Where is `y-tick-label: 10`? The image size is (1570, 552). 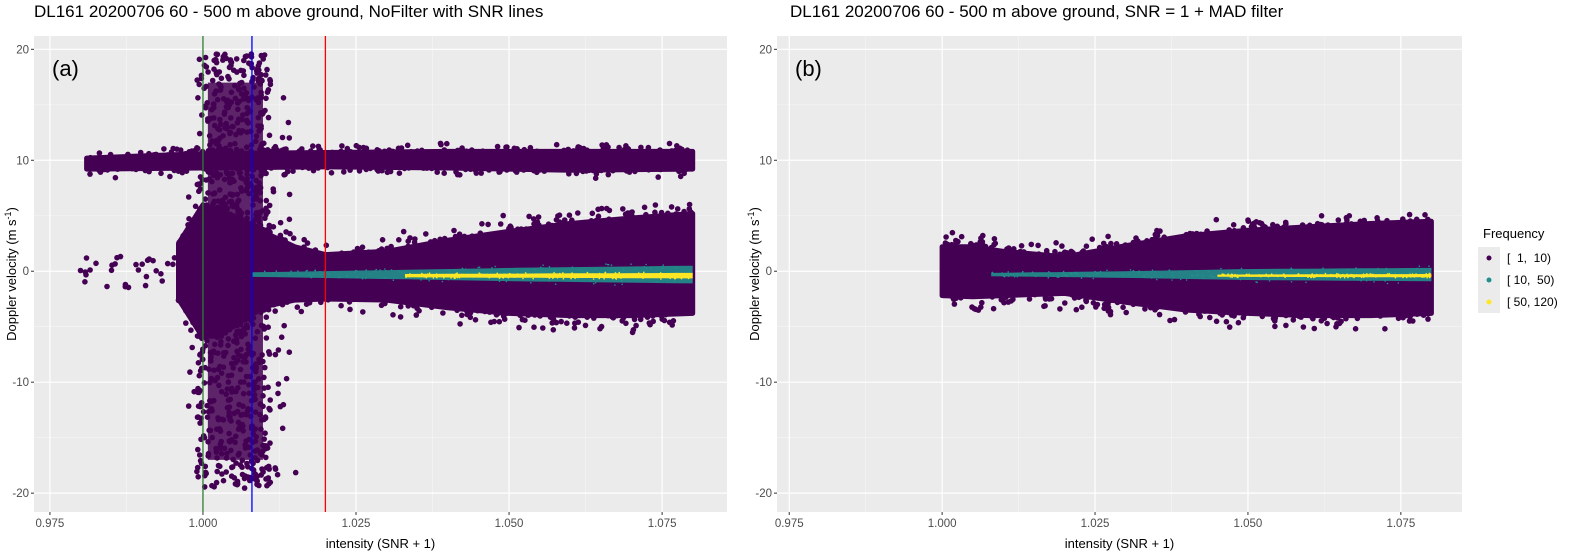 y-tick-label: 10 is located at coordinates (22, 161).